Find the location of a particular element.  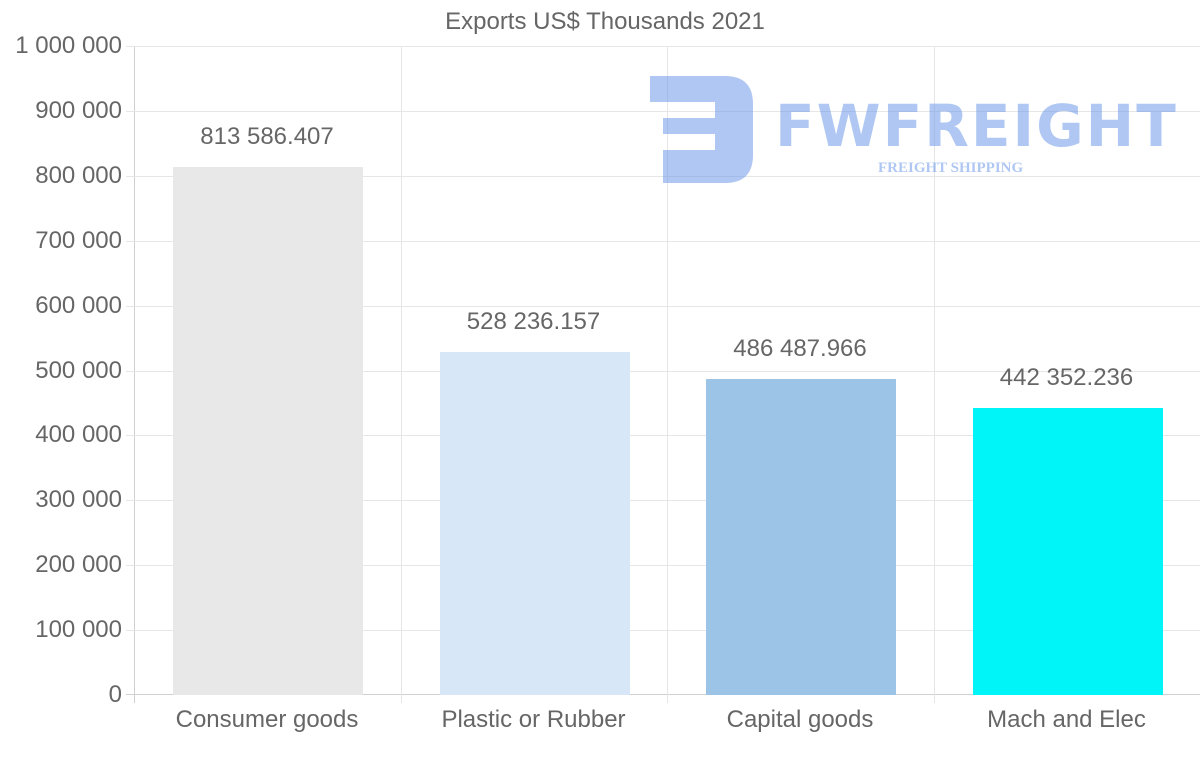

chart-title: Exports US$ Thousands 2021 is located at coordinates (605, 21).